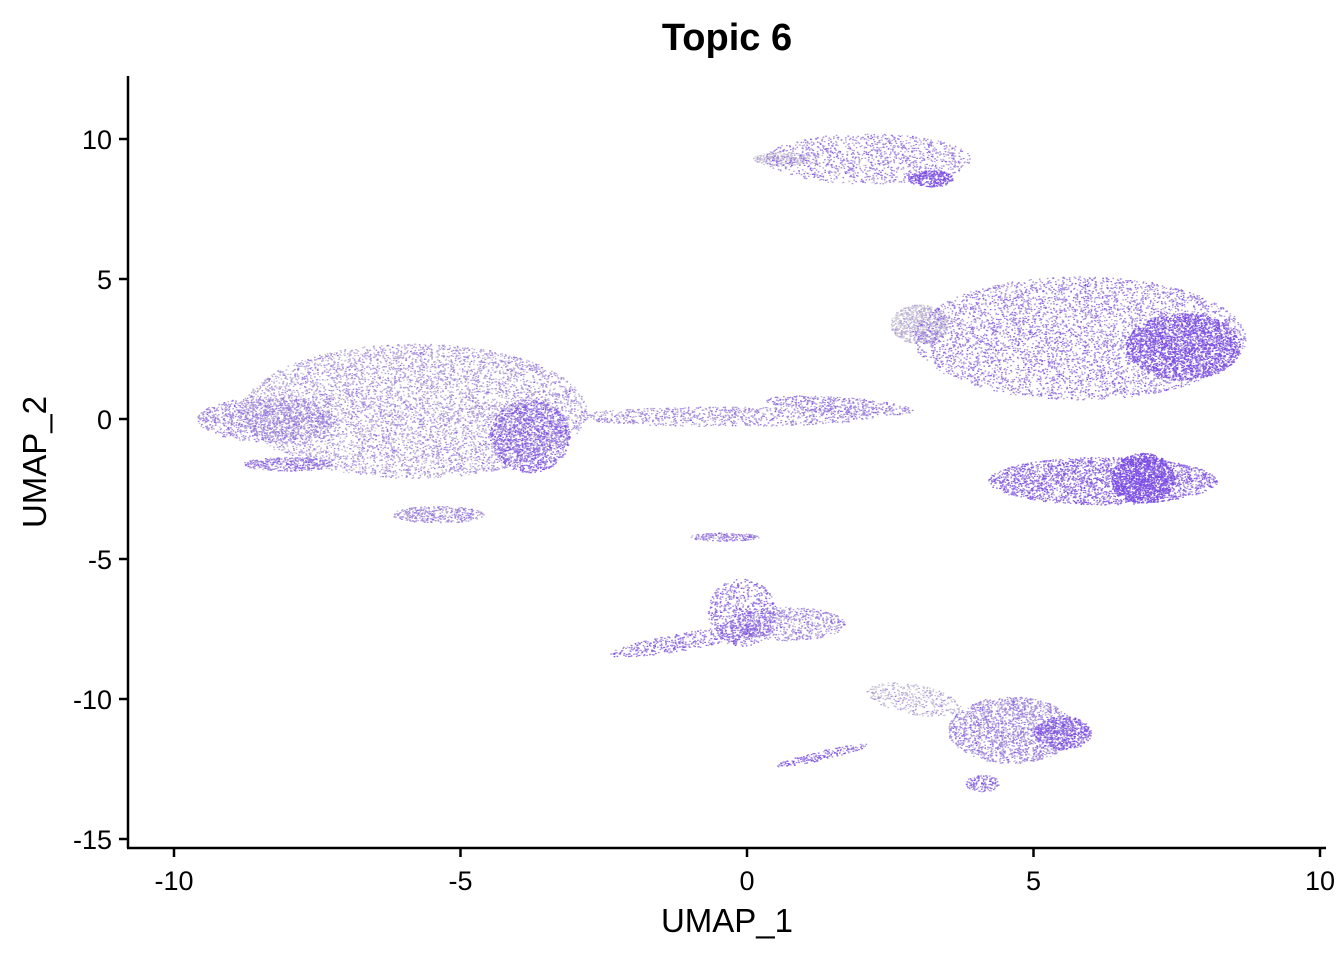 This screenshot has height=960, width=1344. What do you see at coordinates (746, 881) in the screenshot?
I see `x-tick-label: 0` at bounding box center [746, 881].